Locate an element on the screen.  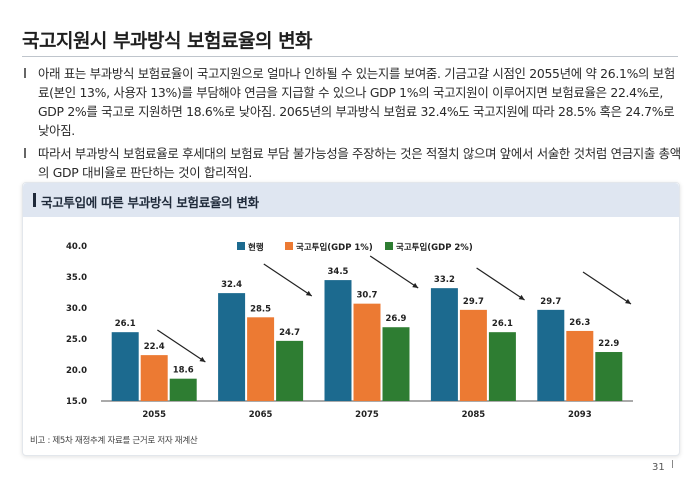
bar-value-label: 34.5 is located at coordinates (338, 272).